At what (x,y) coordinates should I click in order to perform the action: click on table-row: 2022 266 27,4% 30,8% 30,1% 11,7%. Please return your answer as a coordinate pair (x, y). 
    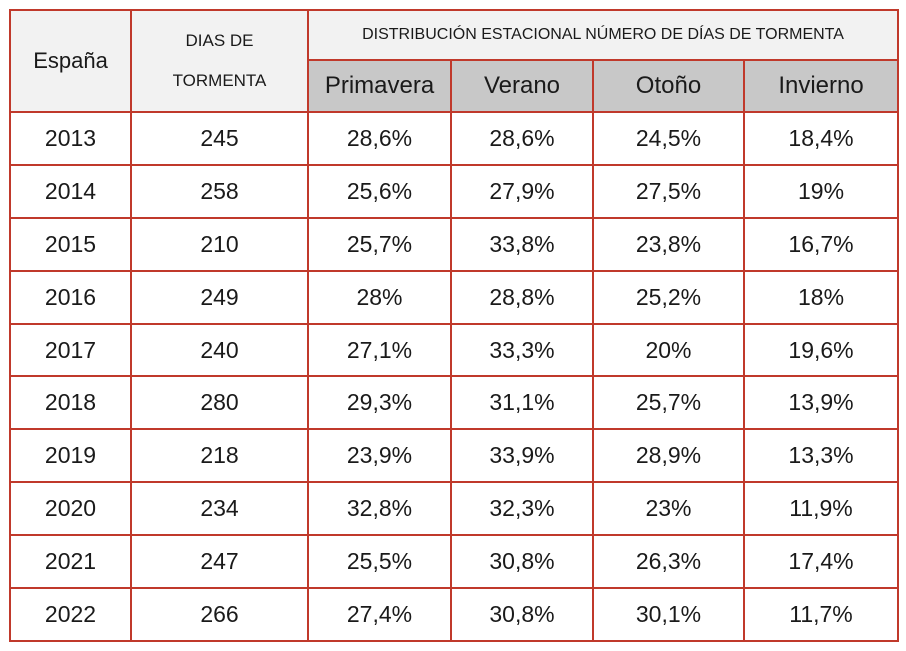
    Looking at the image, I should click on (454, 614).